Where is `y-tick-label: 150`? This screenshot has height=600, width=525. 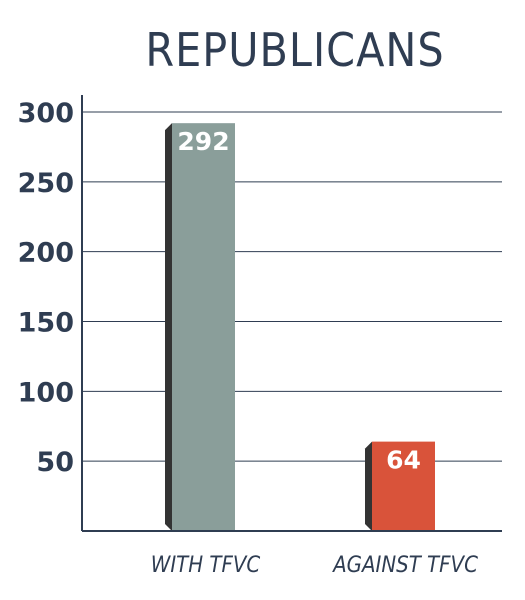 y-tick-label: 150 is located at coordinates (46, 323).